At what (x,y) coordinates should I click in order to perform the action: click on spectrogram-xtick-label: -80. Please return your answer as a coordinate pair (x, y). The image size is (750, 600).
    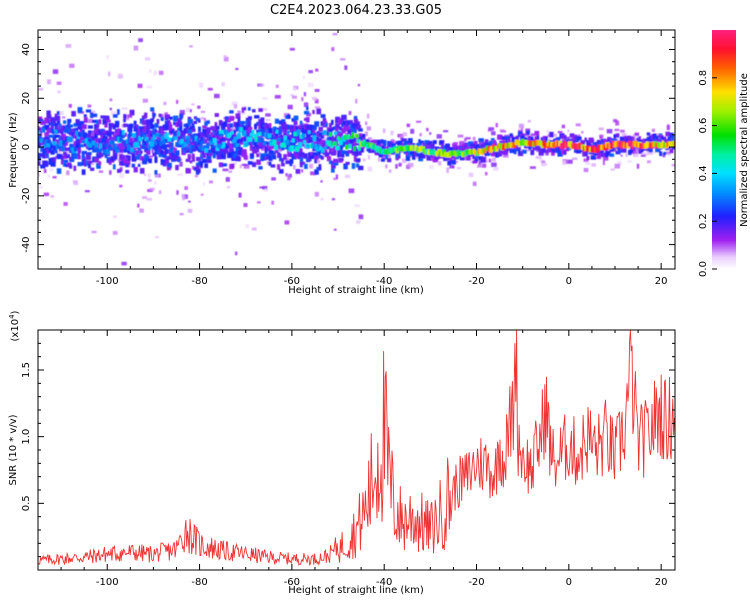
    Looking at the image, I should click on (199, 281).